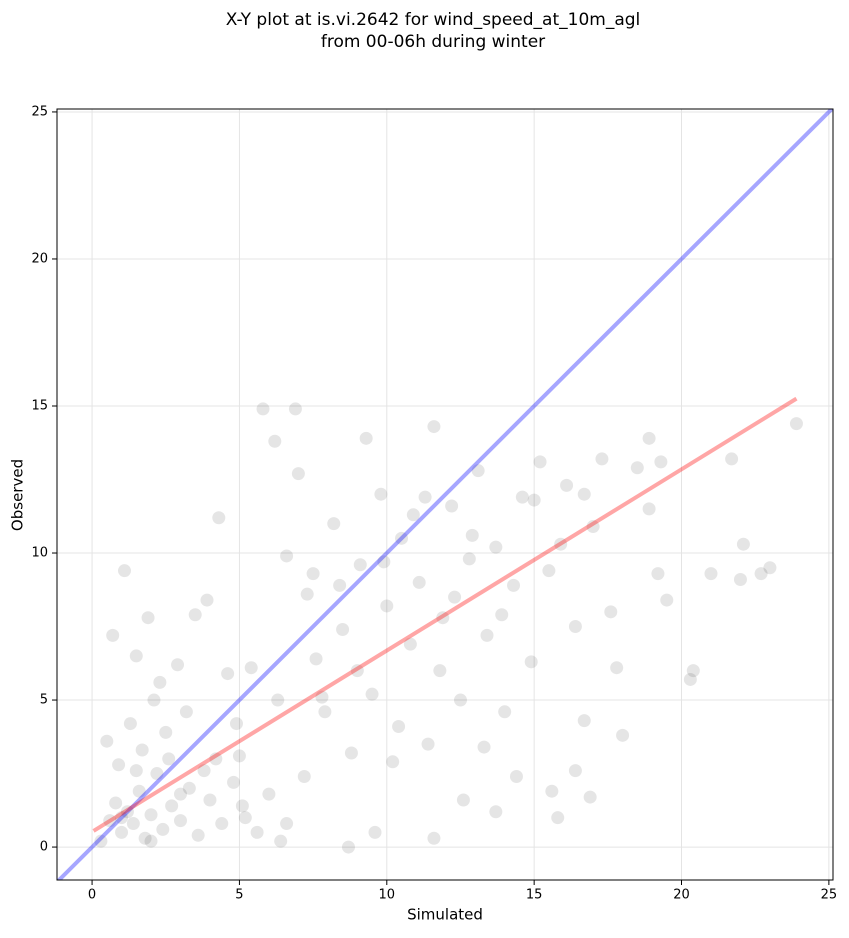 This screenshot has height=938, width=849. I want to click on y-tick-label: 10, so click(39, 553).